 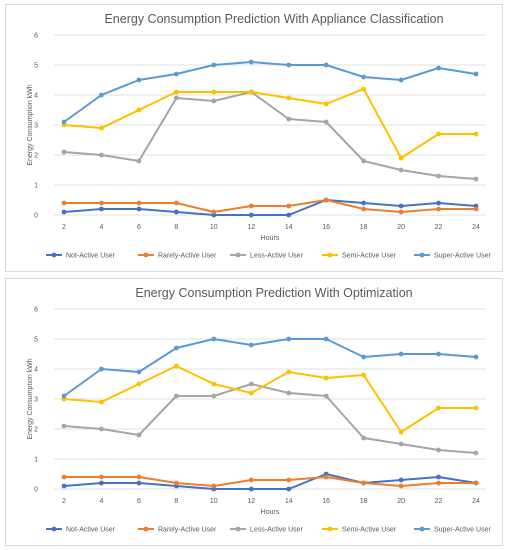 I want to click on legend-label: Rarely-Active User, so click(x=187, y=256).